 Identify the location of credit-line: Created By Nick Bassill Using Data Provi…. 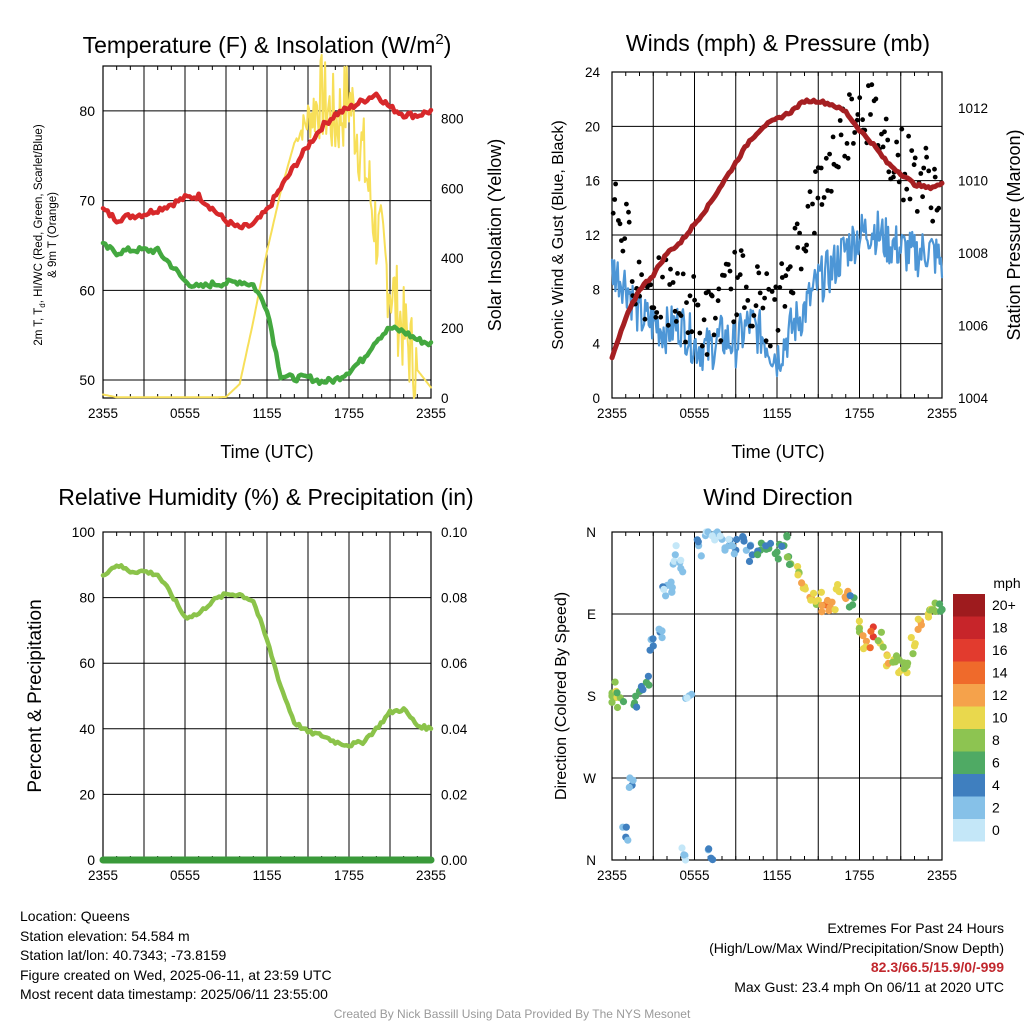
(512, 1014).